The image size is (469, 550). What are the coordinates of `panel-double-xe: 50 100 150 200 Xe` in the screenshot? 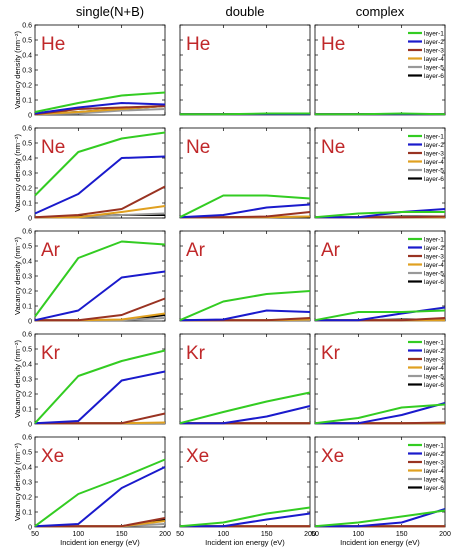 It's located at (246, 487).